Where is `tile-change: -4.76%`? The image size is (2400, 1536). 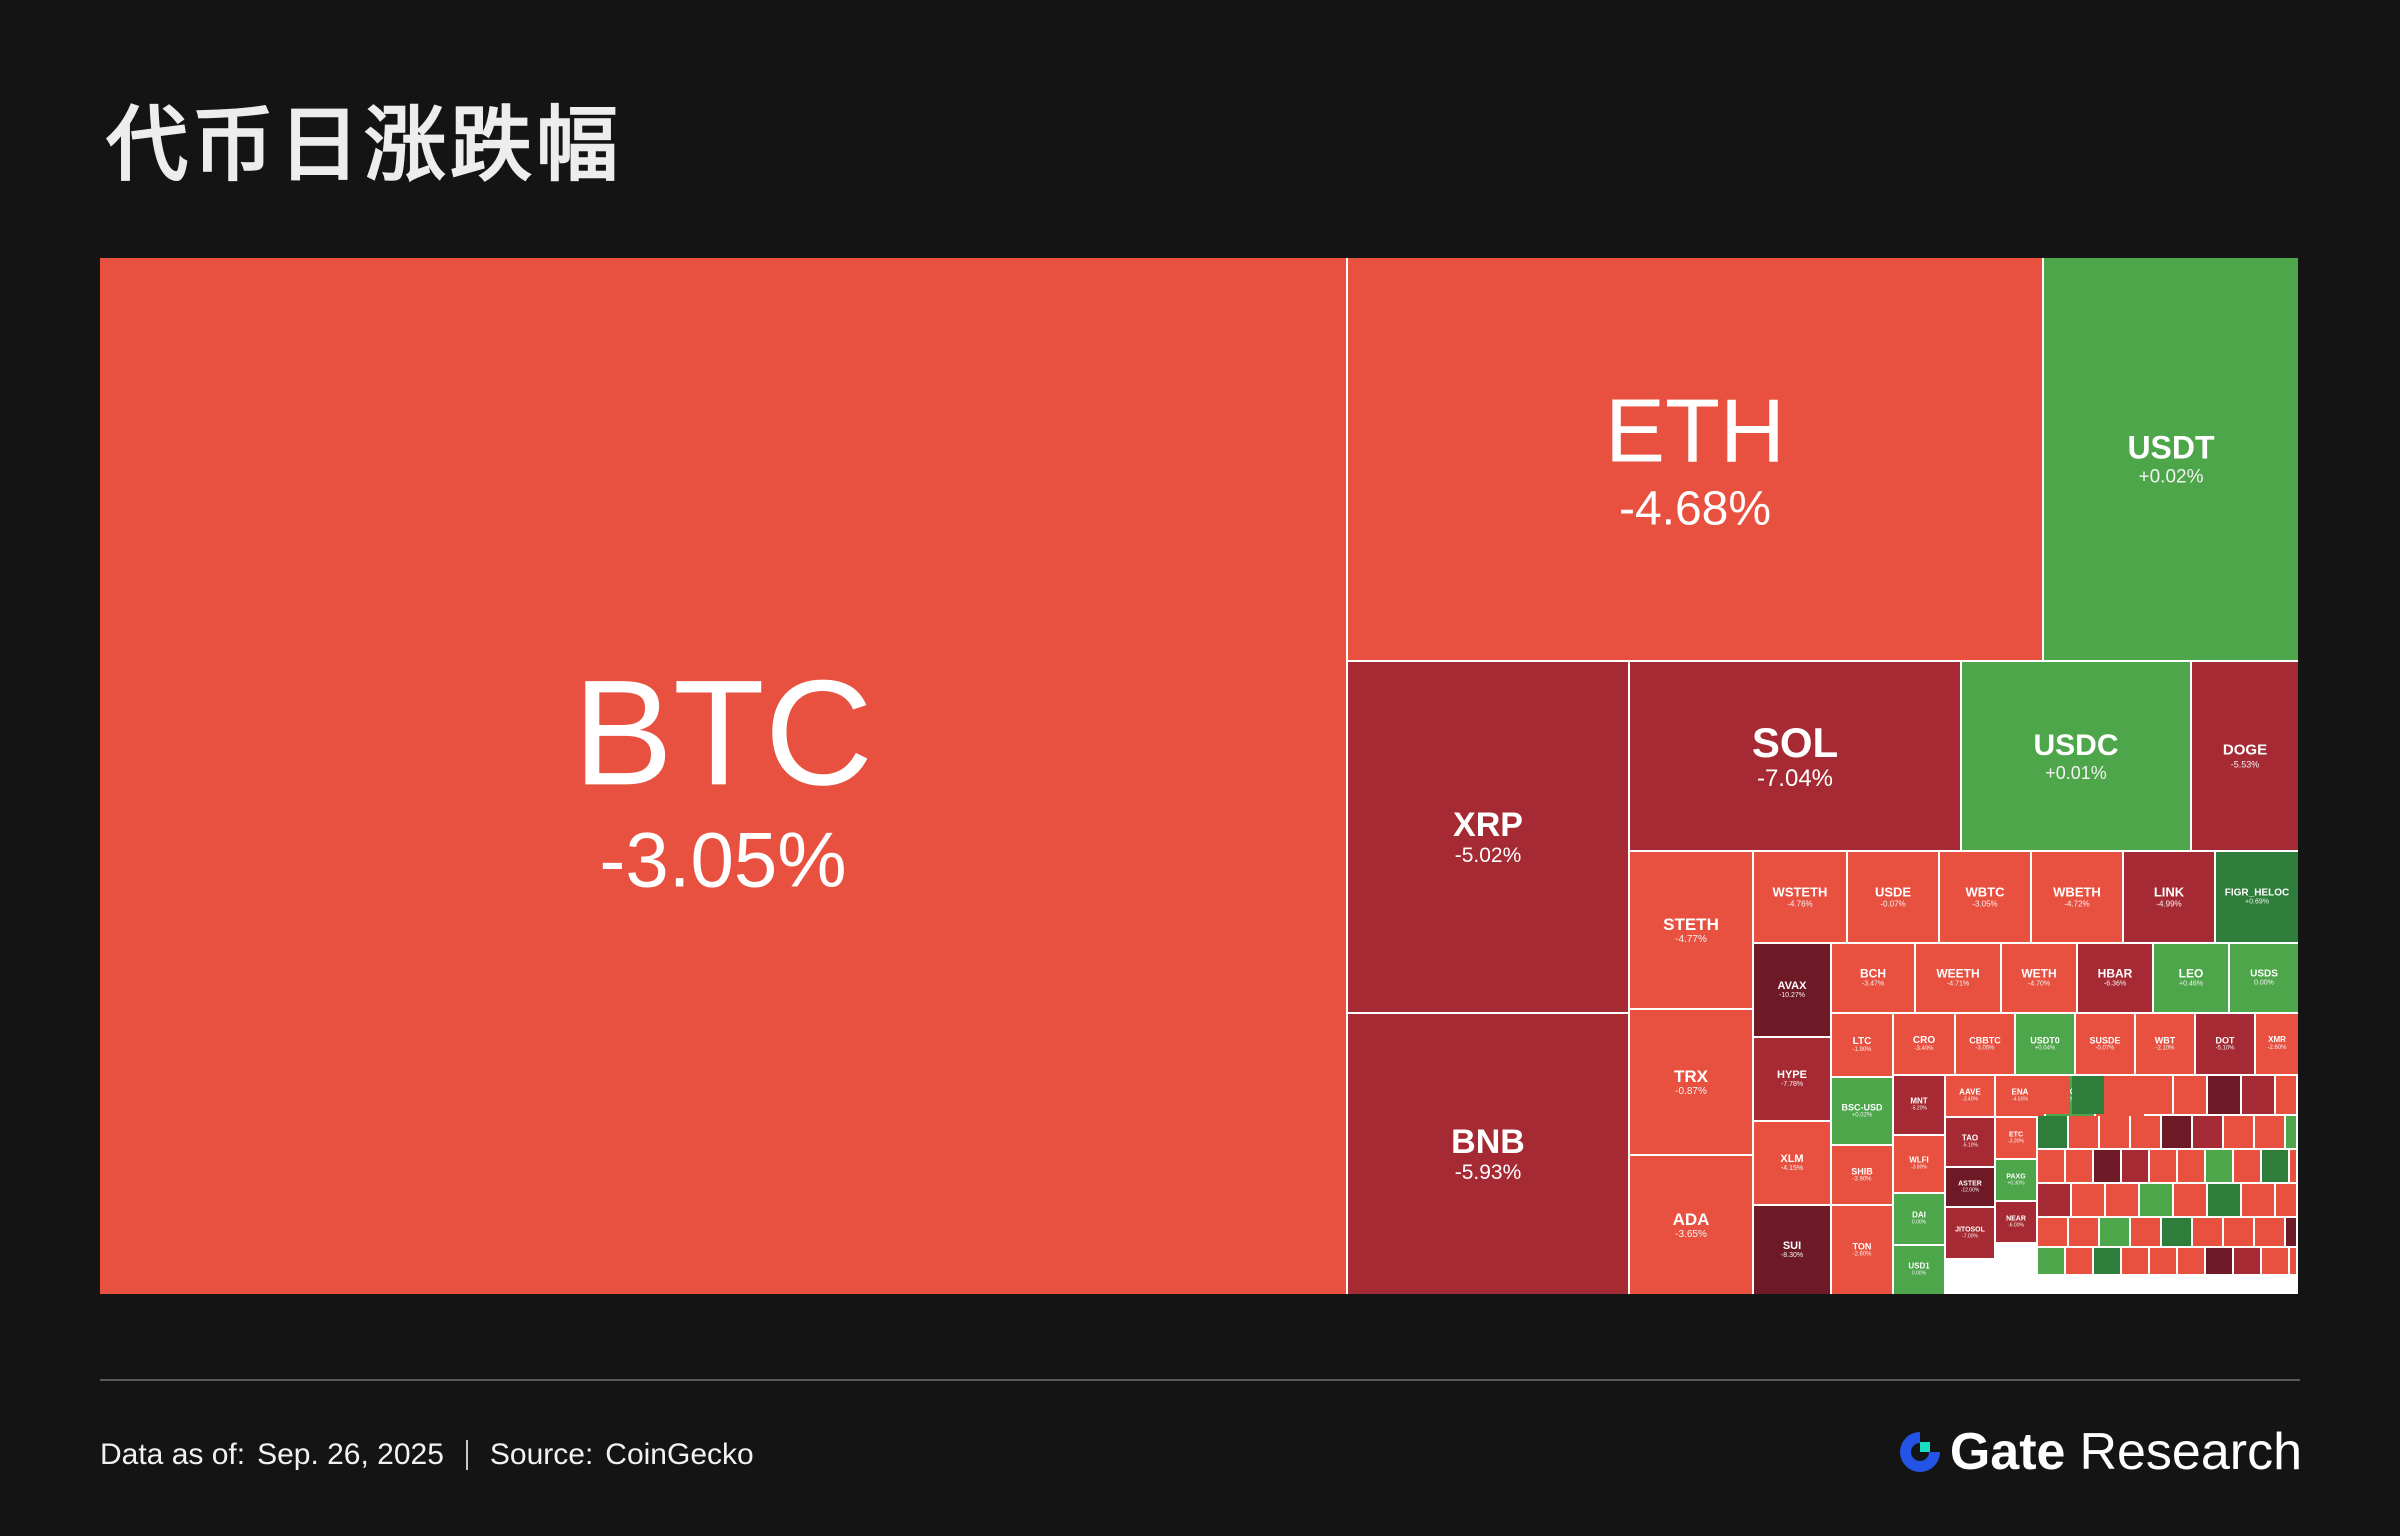
tile-change: -4.76% is located at coordinates (1800, 903).